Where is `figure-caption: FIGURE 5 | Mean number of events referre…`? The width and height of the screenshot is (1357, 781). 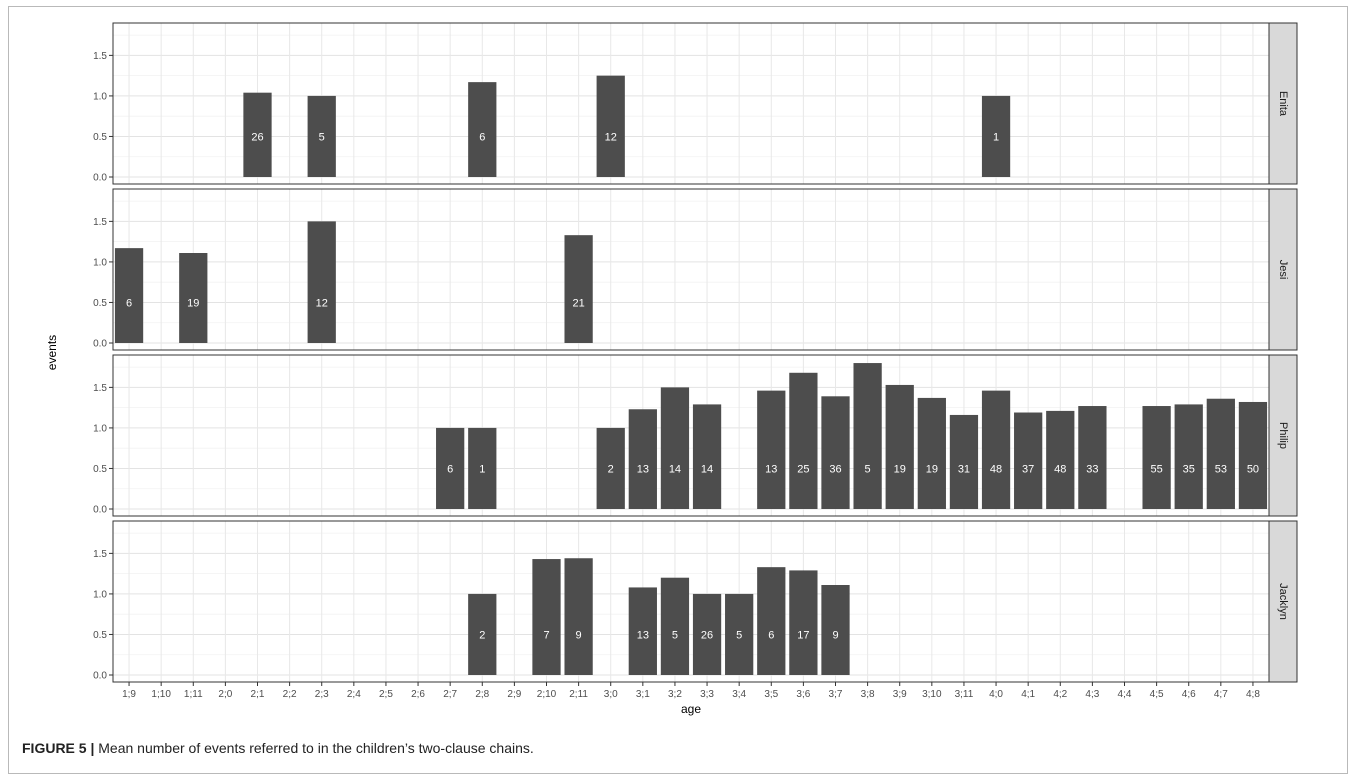
figure-caption: FIGURE 5 | Mean number of events referre… is located at coordinates (278, 748).